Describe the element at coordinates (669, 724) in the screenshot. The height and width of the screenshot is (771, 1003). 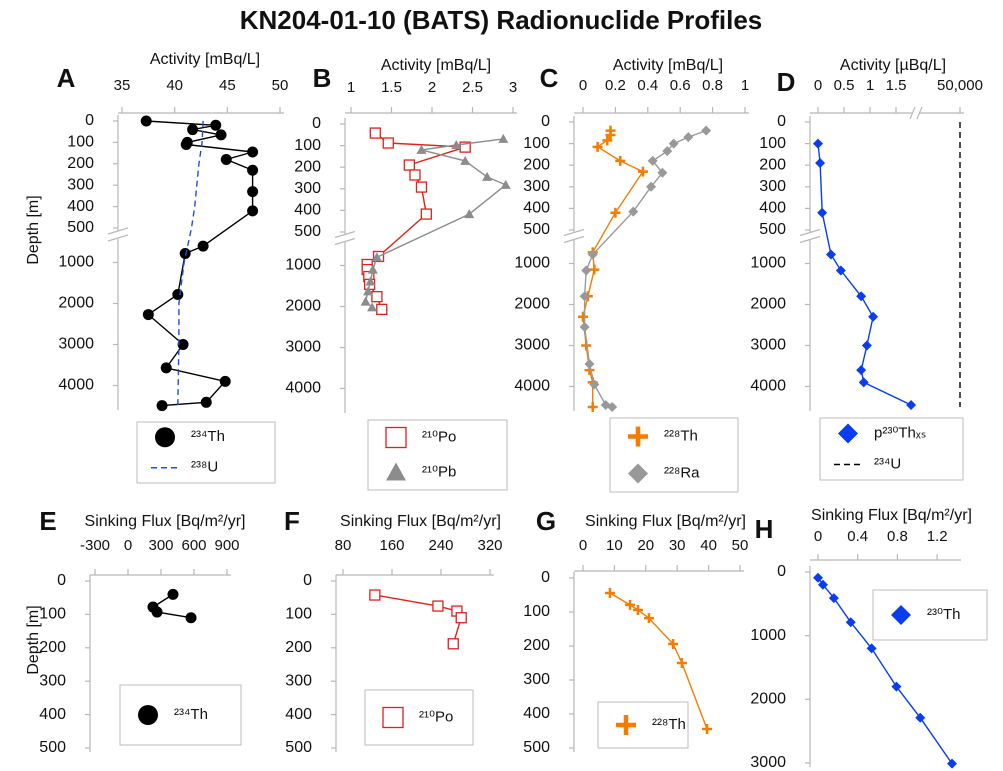
I see `legend-label: ²²⁸Th` at that location.